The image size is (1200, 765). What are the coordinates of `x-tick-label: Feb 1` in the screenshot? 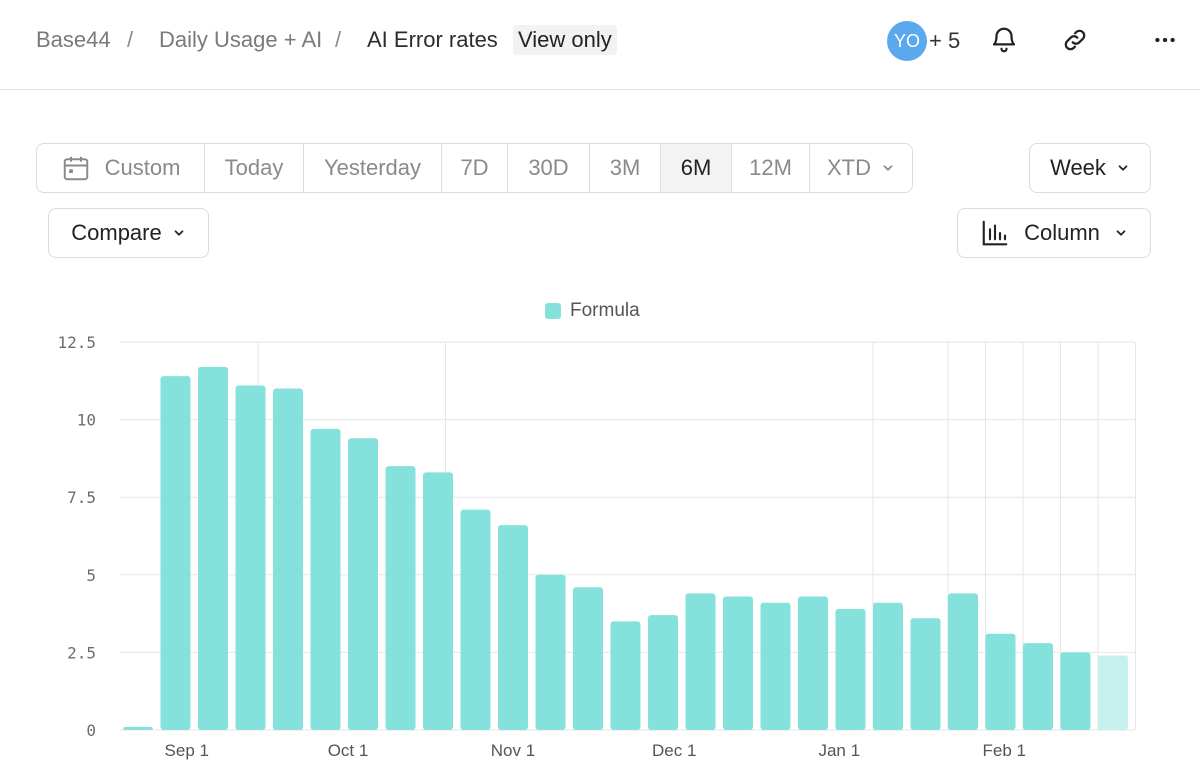 It's located at (1004, 750).